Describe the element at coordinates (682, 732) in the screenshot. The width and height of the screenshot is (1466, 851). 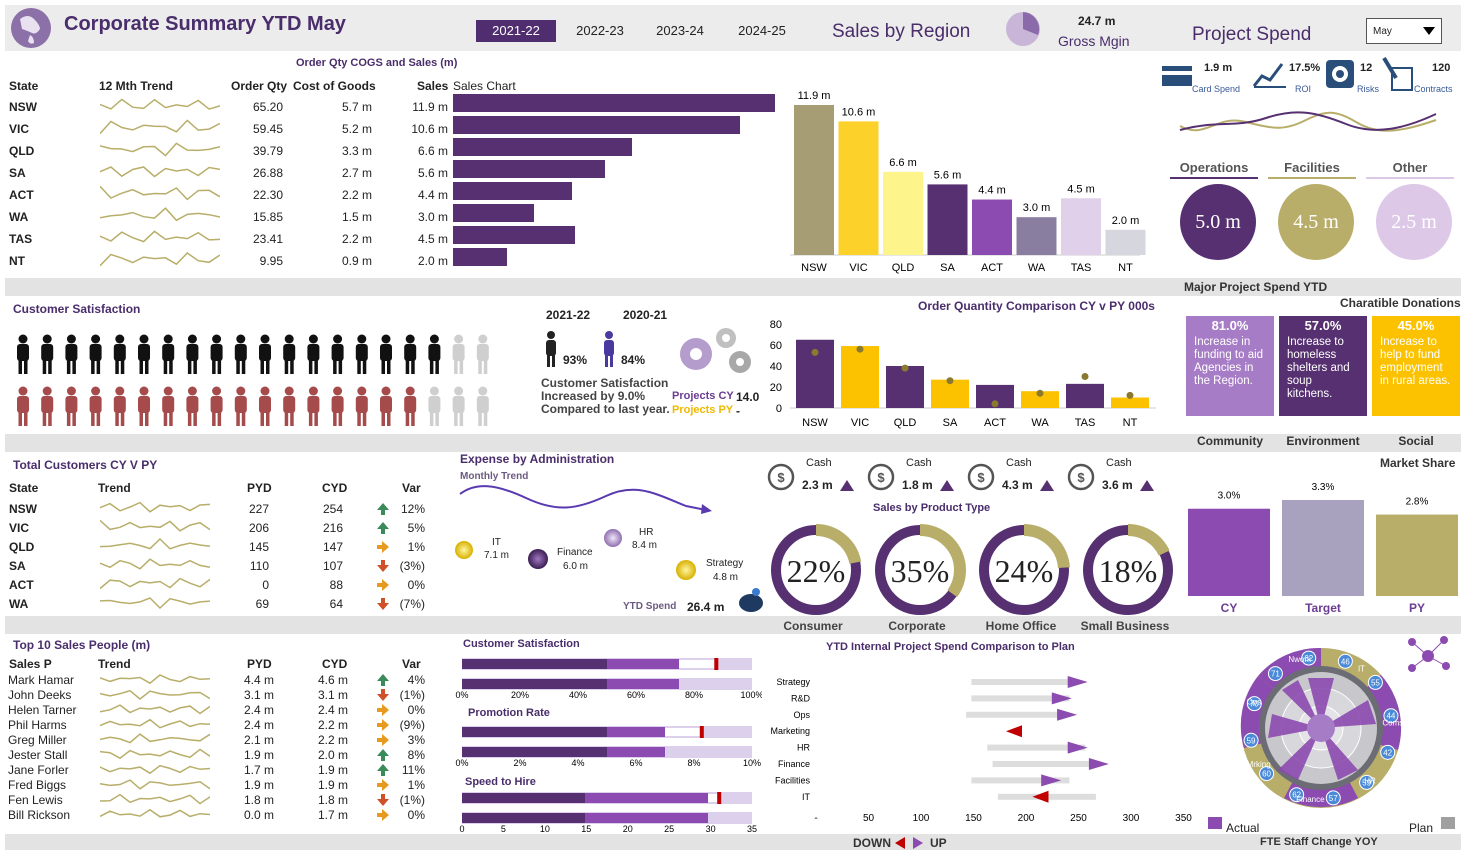
I see `bullet-target-fill` at that location.